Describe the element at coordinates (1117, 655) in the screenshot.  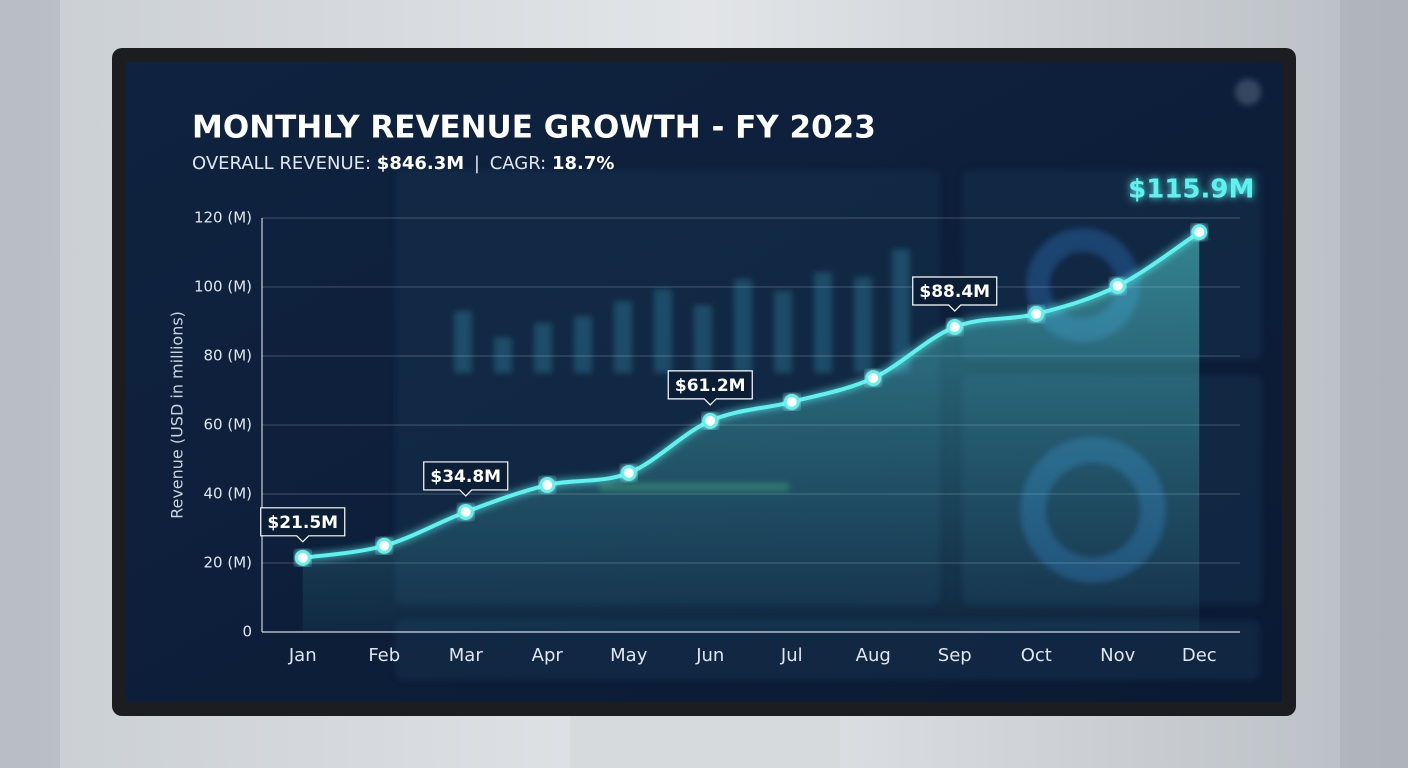
I see `x-tick-label: Nov` at that location.